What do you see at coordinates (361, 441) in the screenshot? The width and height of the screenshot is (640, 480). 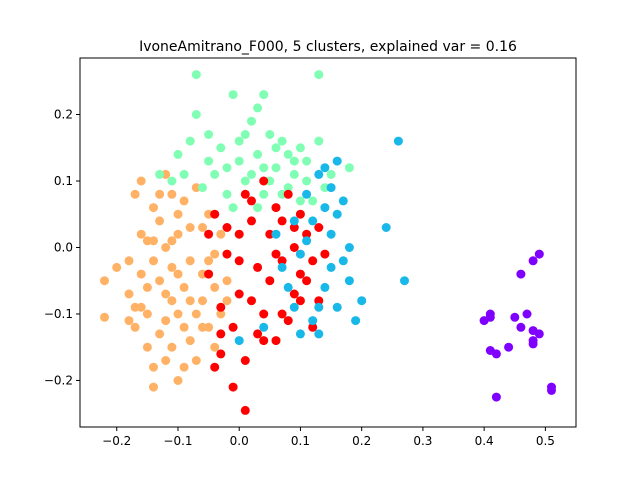 I see `x-tick-label: 0.2` at bounding box center [361, 441].